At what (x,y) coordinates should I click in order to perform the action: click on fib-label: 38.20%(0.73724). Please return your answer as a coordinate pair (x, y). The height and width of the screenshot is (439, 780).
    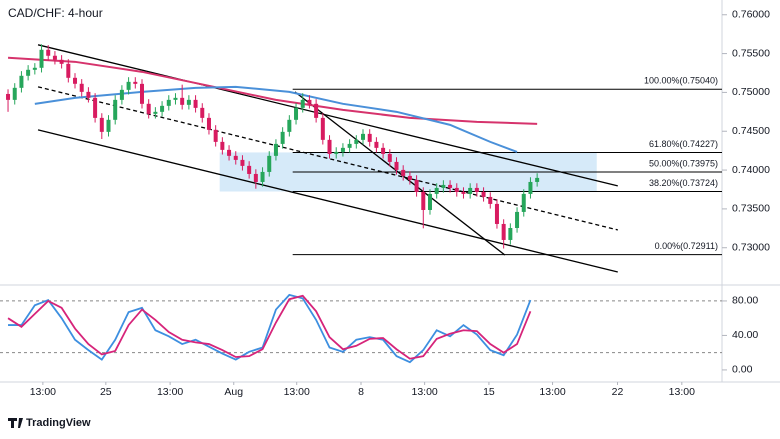
    Looking at the image, I should click on (683, 183).